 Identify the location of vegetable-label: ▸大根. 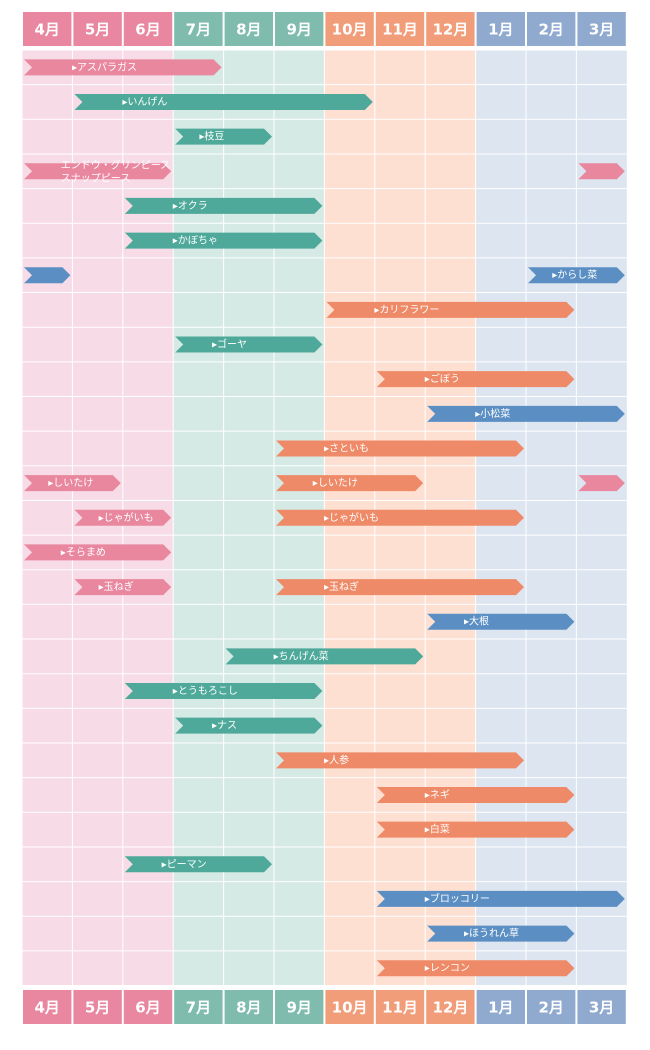
(476, 621).